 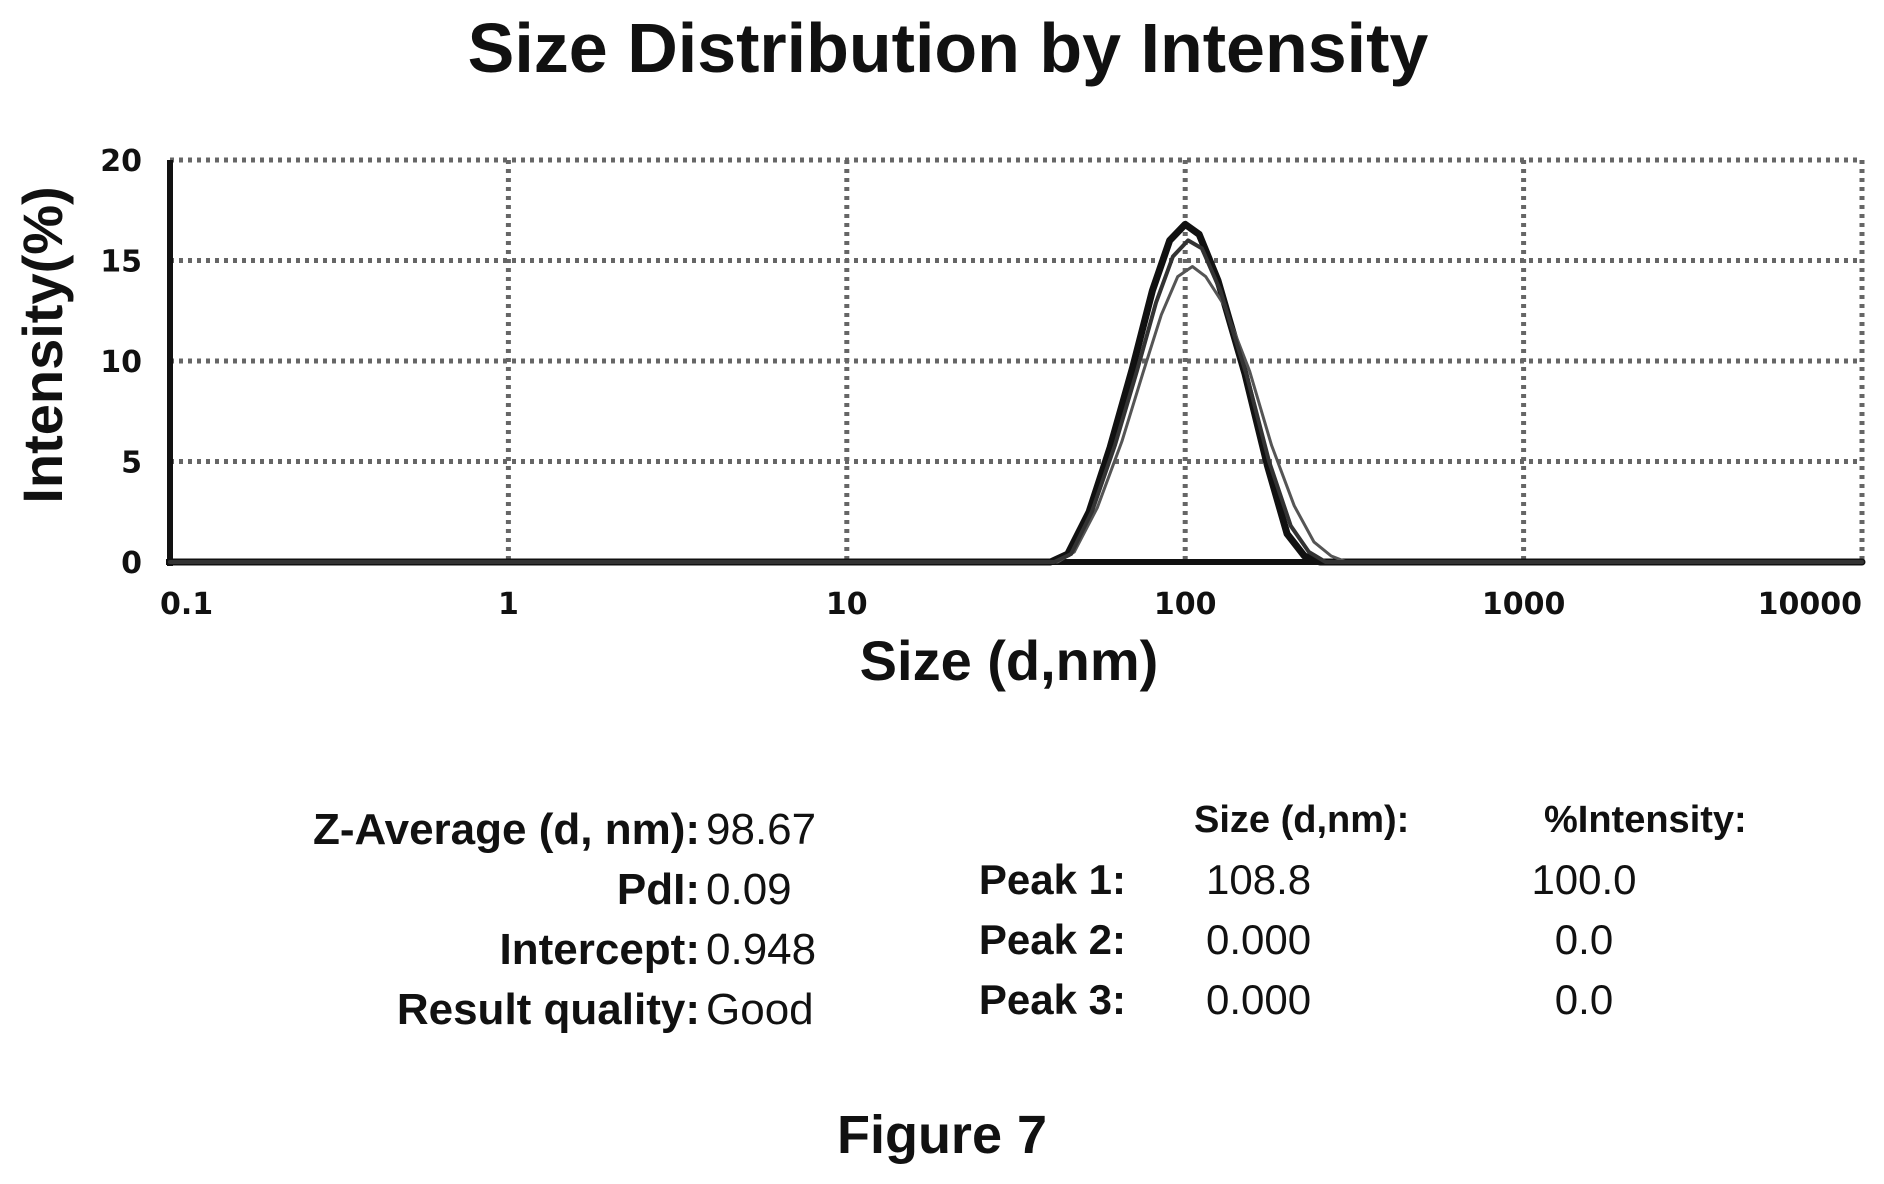 What do you see at coordinates (186, 604) in the screenshot?
I see `x-tick-label: 0.1` at bounding box center [186, 604].